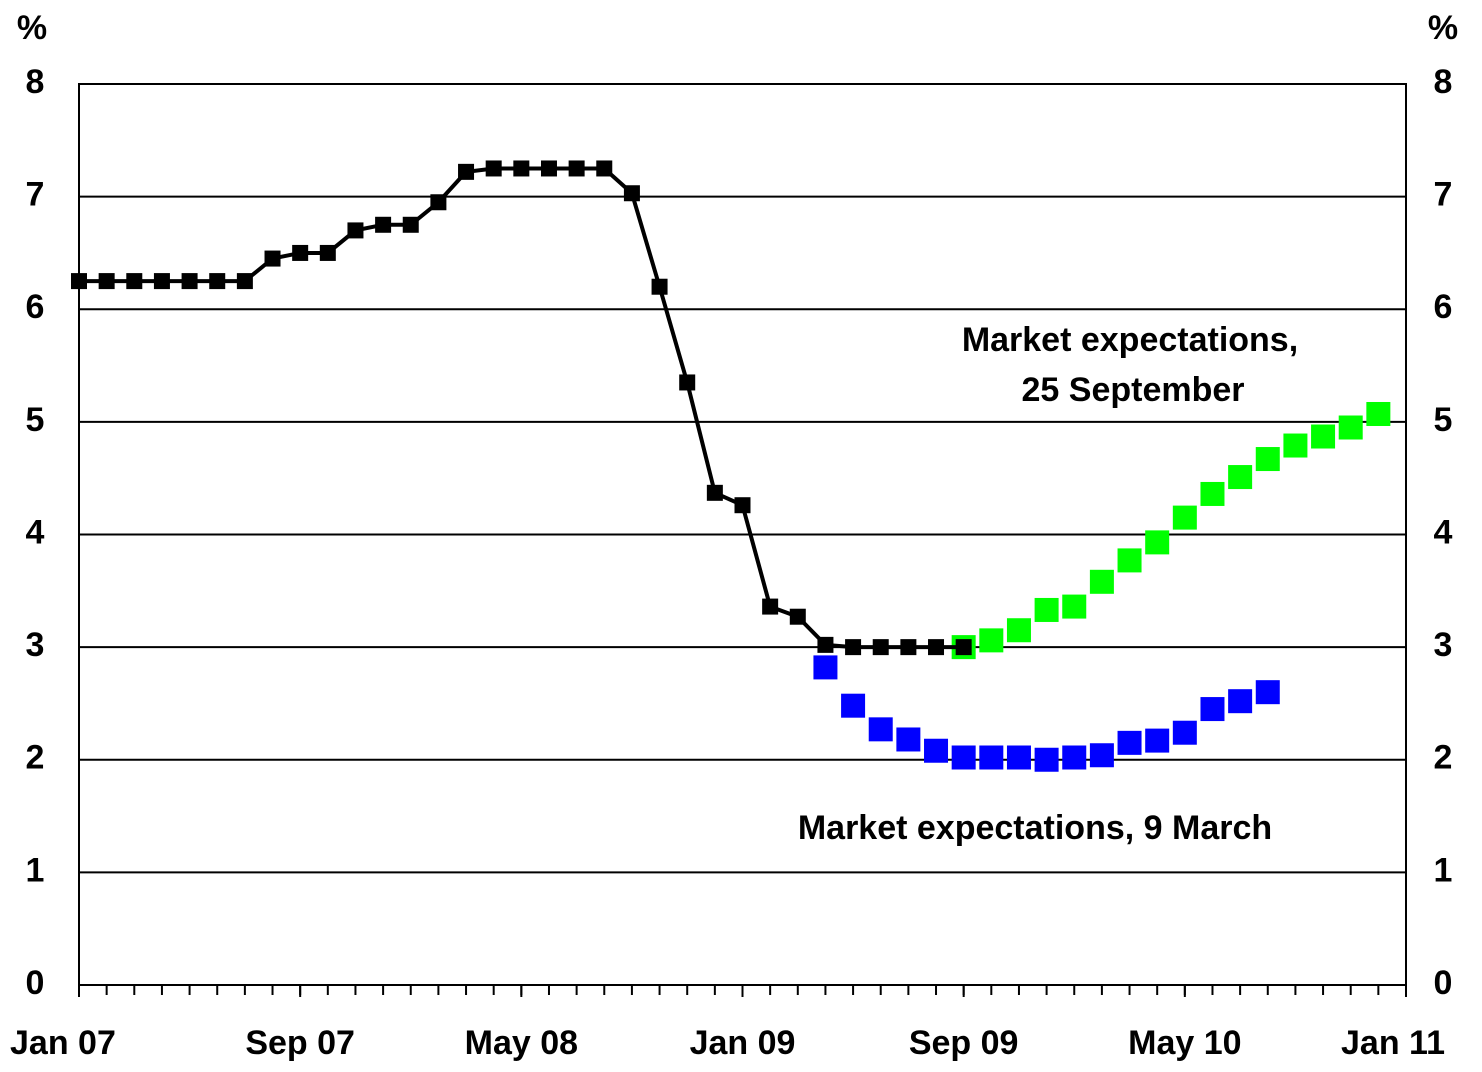 The width and height of the screenshot is (1482, 1072). Describe the element at coordinates (1443, 758) in the screenshot. I see `y2-tick-label: 2` at that location.